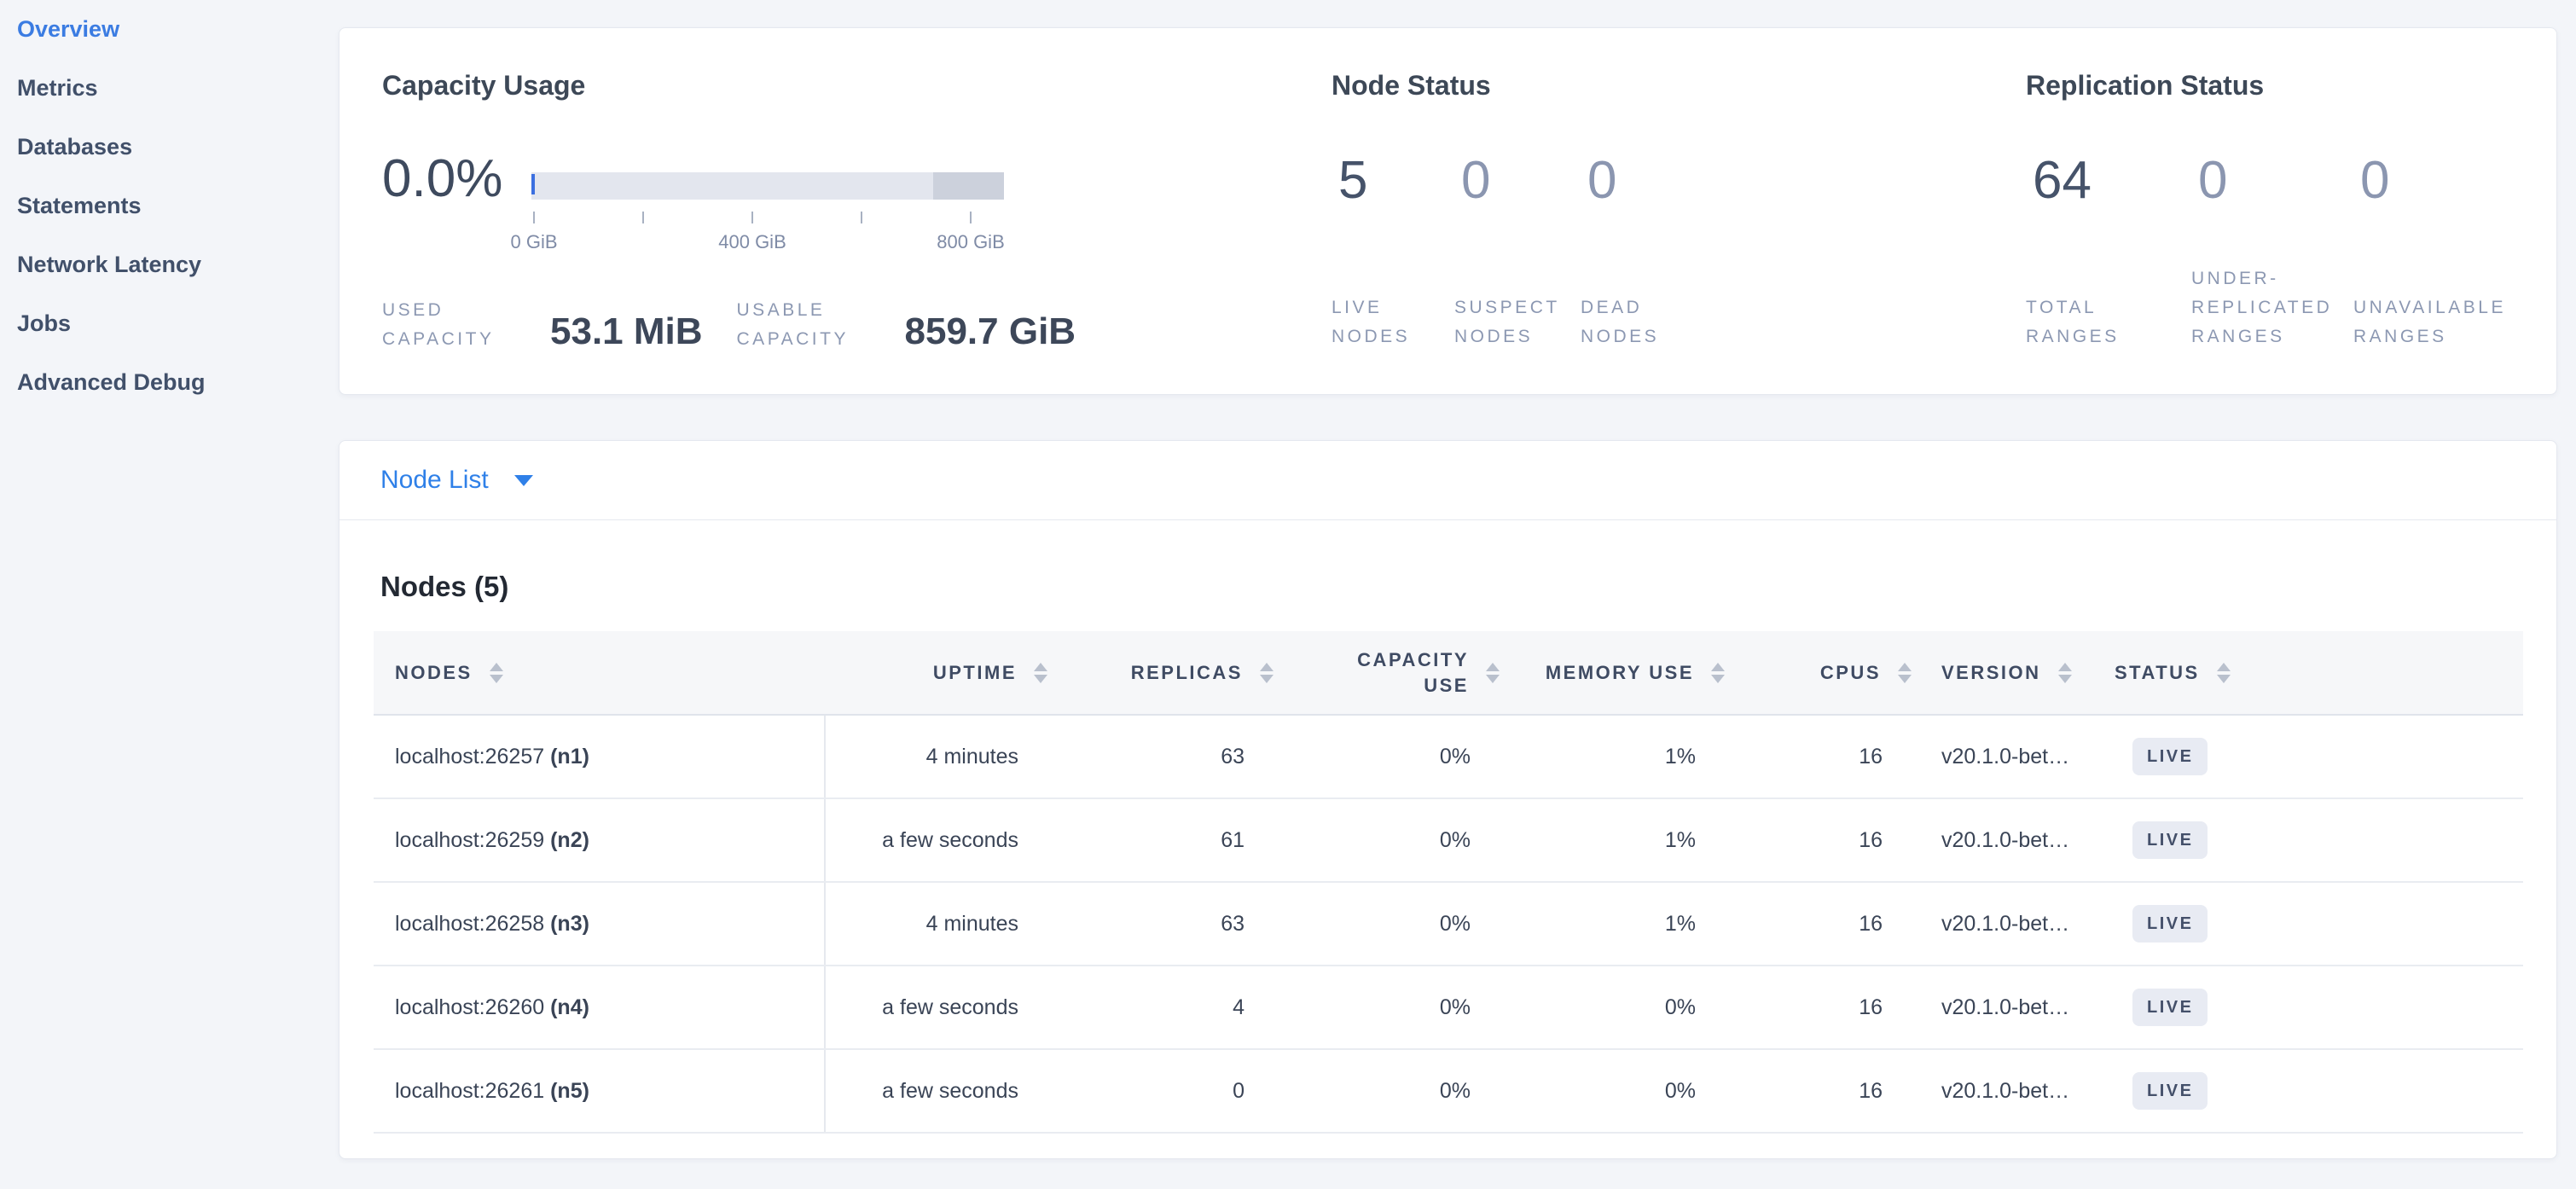  What do you see at coordinates (79, 205) in the screenshot?
I see `sidebar-item-statements: Statements` at bounding box center [79, 205].